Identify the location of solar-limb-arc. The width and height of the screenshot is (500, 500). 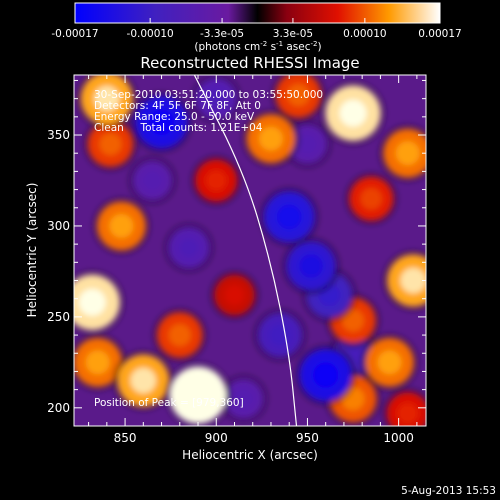
(245, 250).